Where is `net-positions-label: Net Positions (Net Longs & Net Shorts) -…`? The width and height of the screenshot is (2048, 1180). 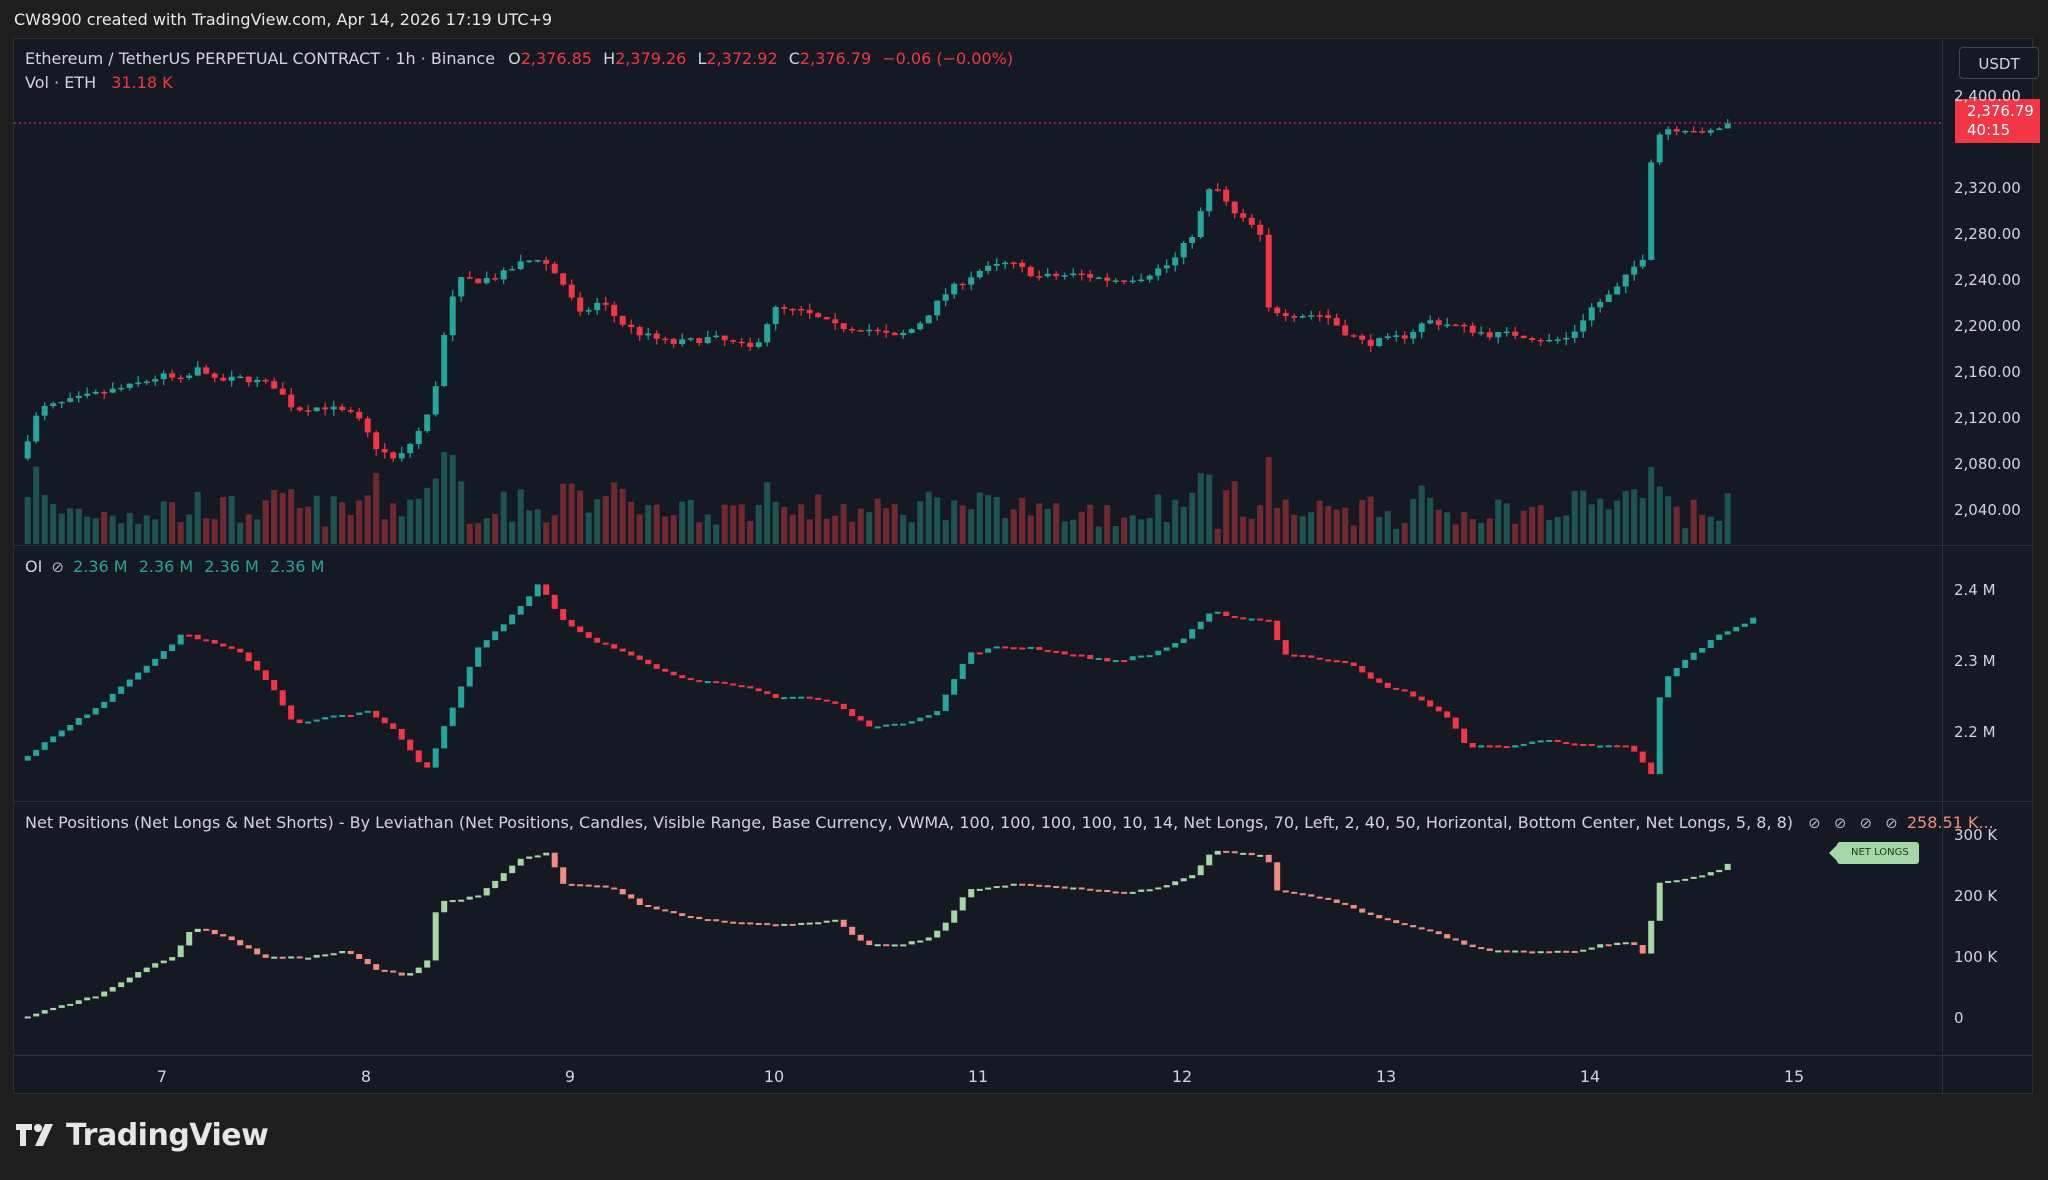 net-positions-label: Net Positions (Net Longs & Net Shorts) -… is located at coordinates (909, 822).